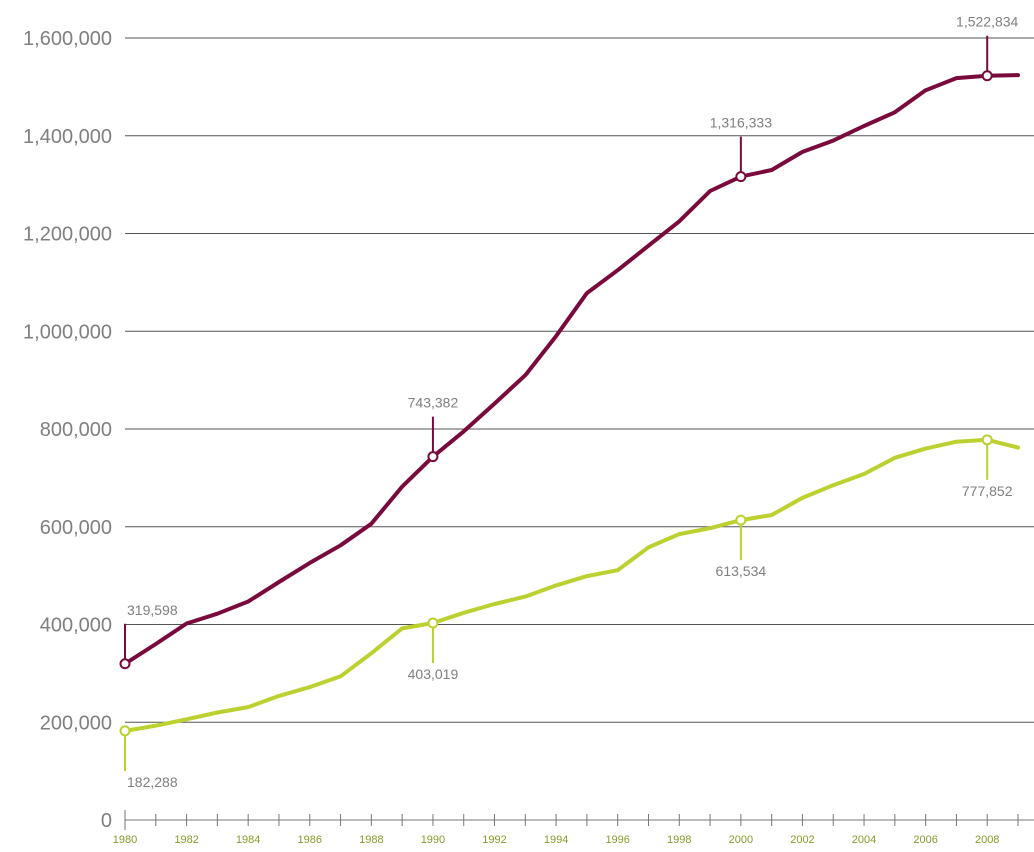 The height and width of the screenshot is (852, 1034). I want to click on data-label: 777,852, so click(987, 491).